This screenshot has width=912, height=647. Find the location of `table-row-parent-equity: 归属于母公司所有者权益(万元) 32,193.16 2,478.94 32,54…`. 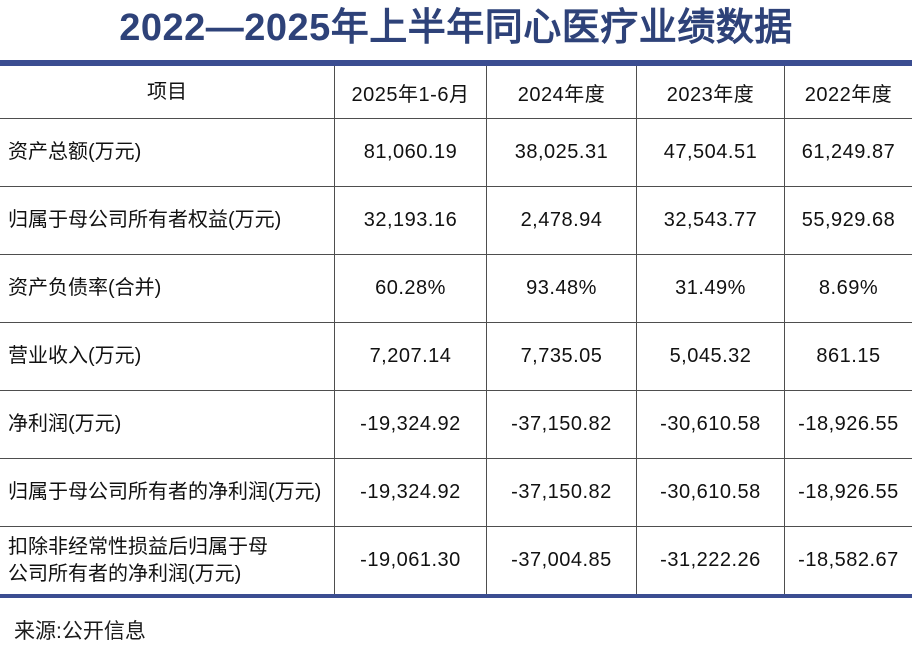

table-row-parent-equity: 归属于母公司所有者权益(万元) 32,193.16 2,478.94 32,54… is located at coordinates (456, 221).